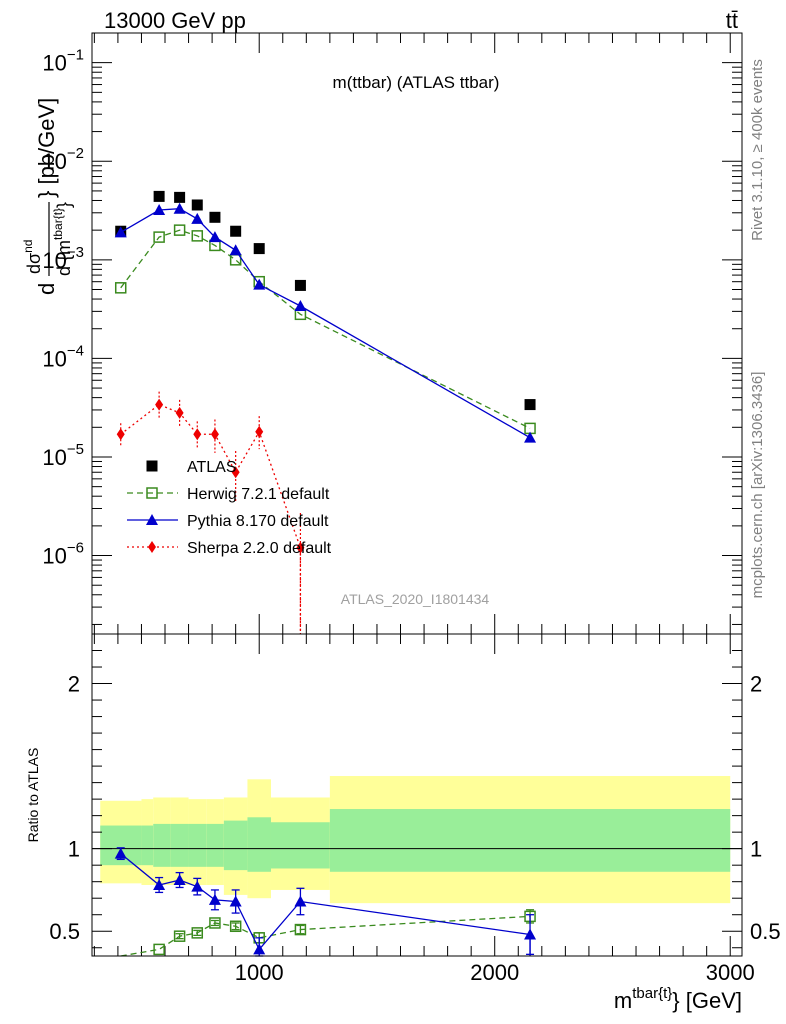  I want to click on y-label-numerator: dσnd, so click(32, 257).